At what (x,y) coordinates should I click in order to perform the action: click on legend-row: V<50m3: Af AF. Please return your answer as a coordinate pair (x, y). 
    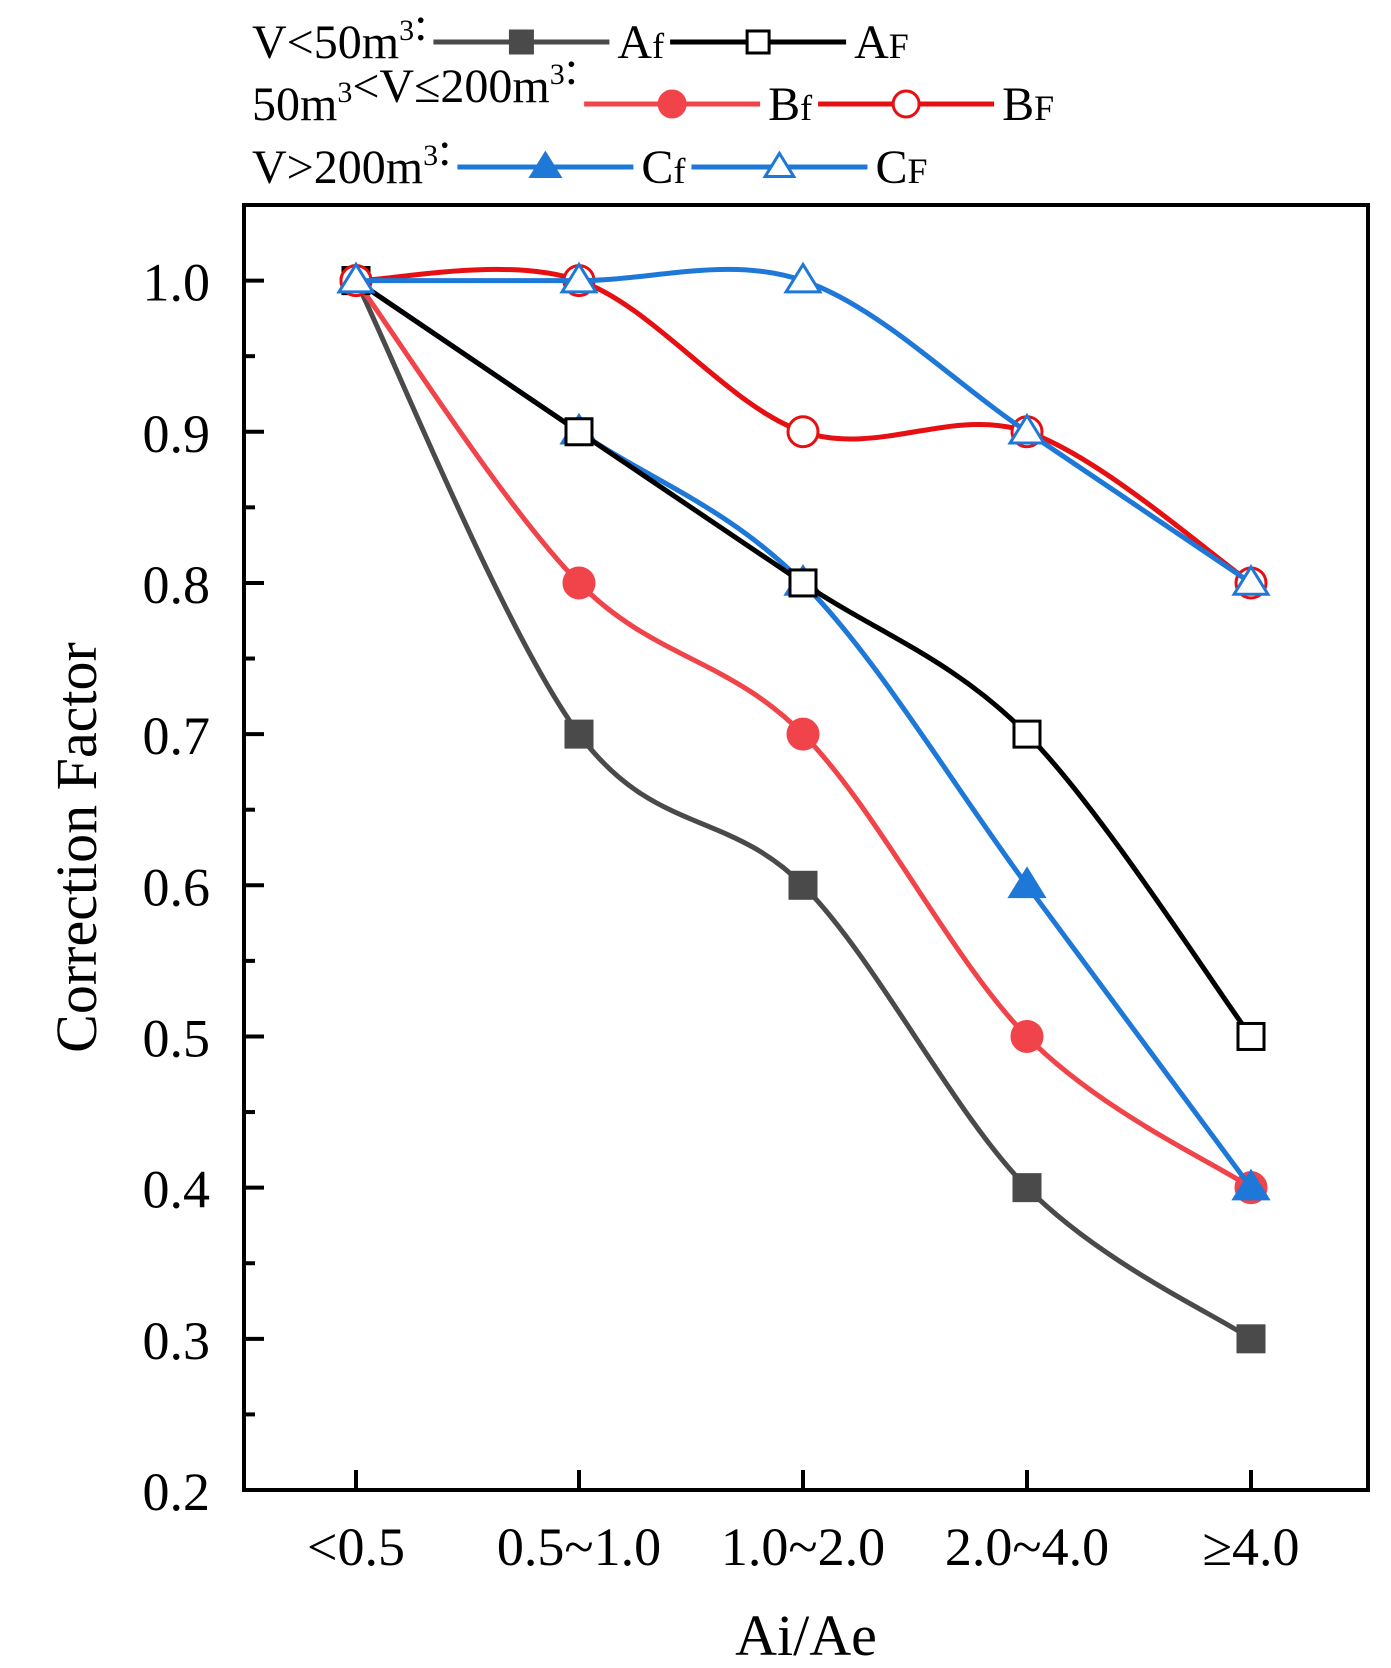
    Looking at the image, I should click on (580, 34).